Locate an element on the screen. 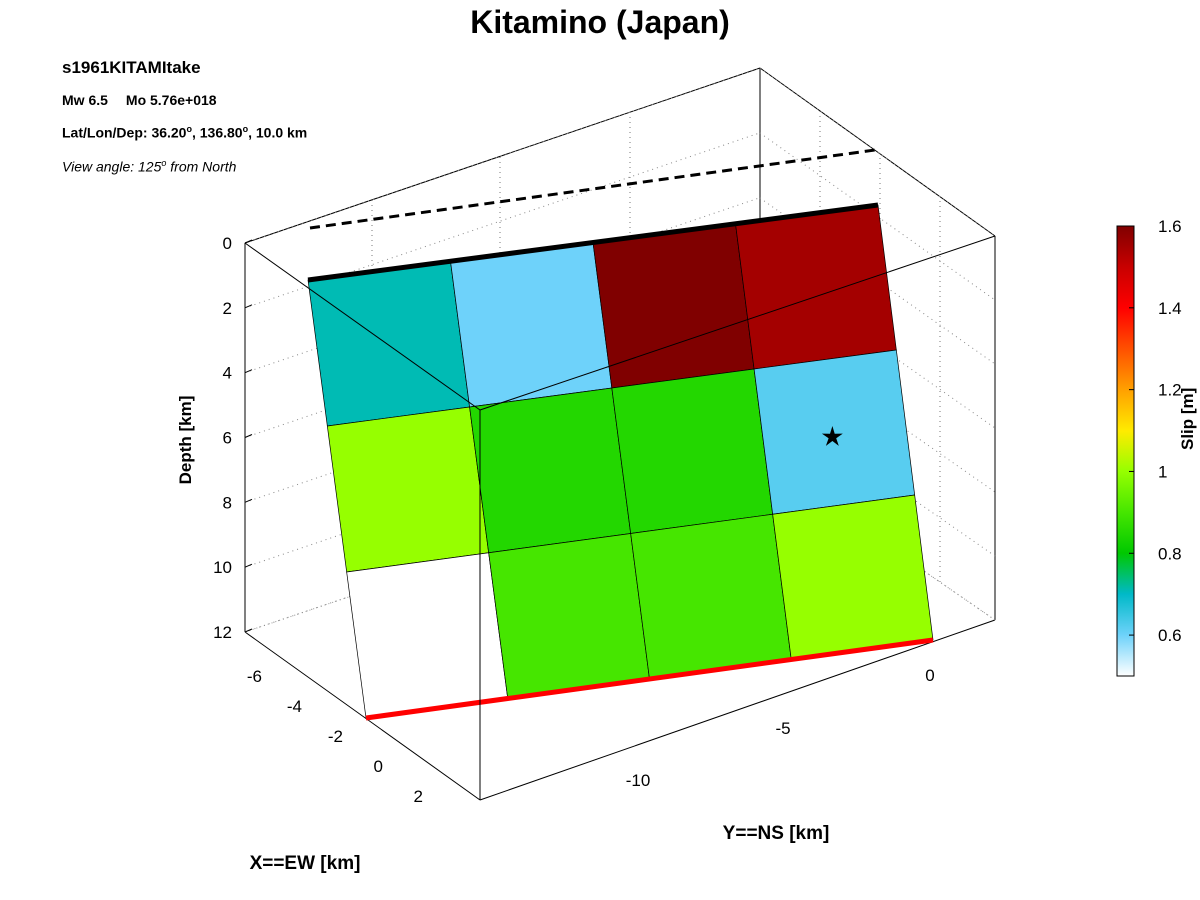  box-bottom-front-right is located at coordinates (737, 710).